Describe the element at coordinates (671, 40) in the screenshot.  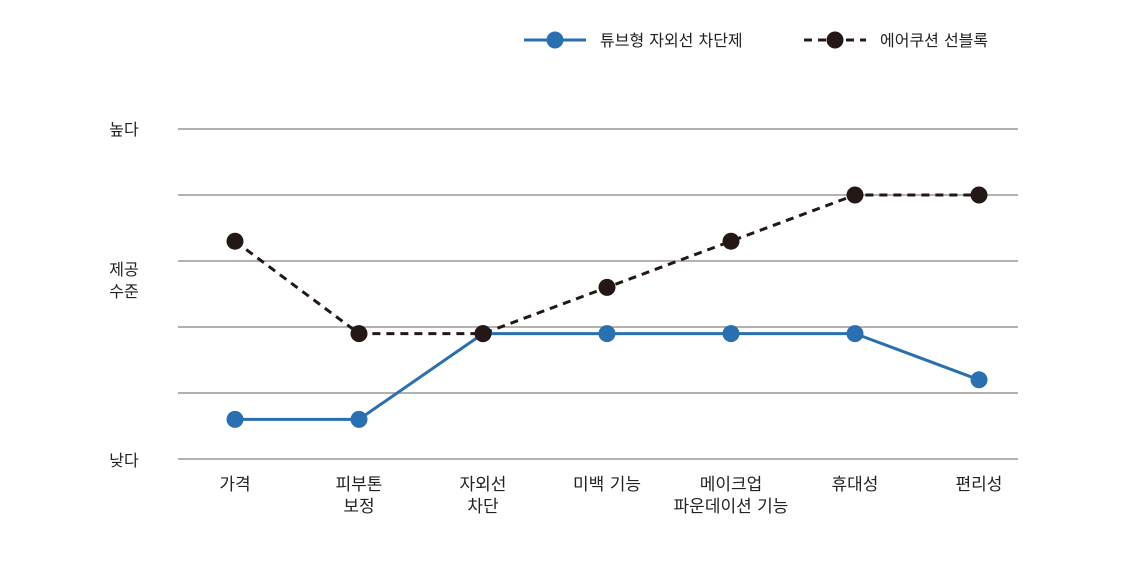
I see `legend-label: 튜브형 자외선 차단제` at that location.